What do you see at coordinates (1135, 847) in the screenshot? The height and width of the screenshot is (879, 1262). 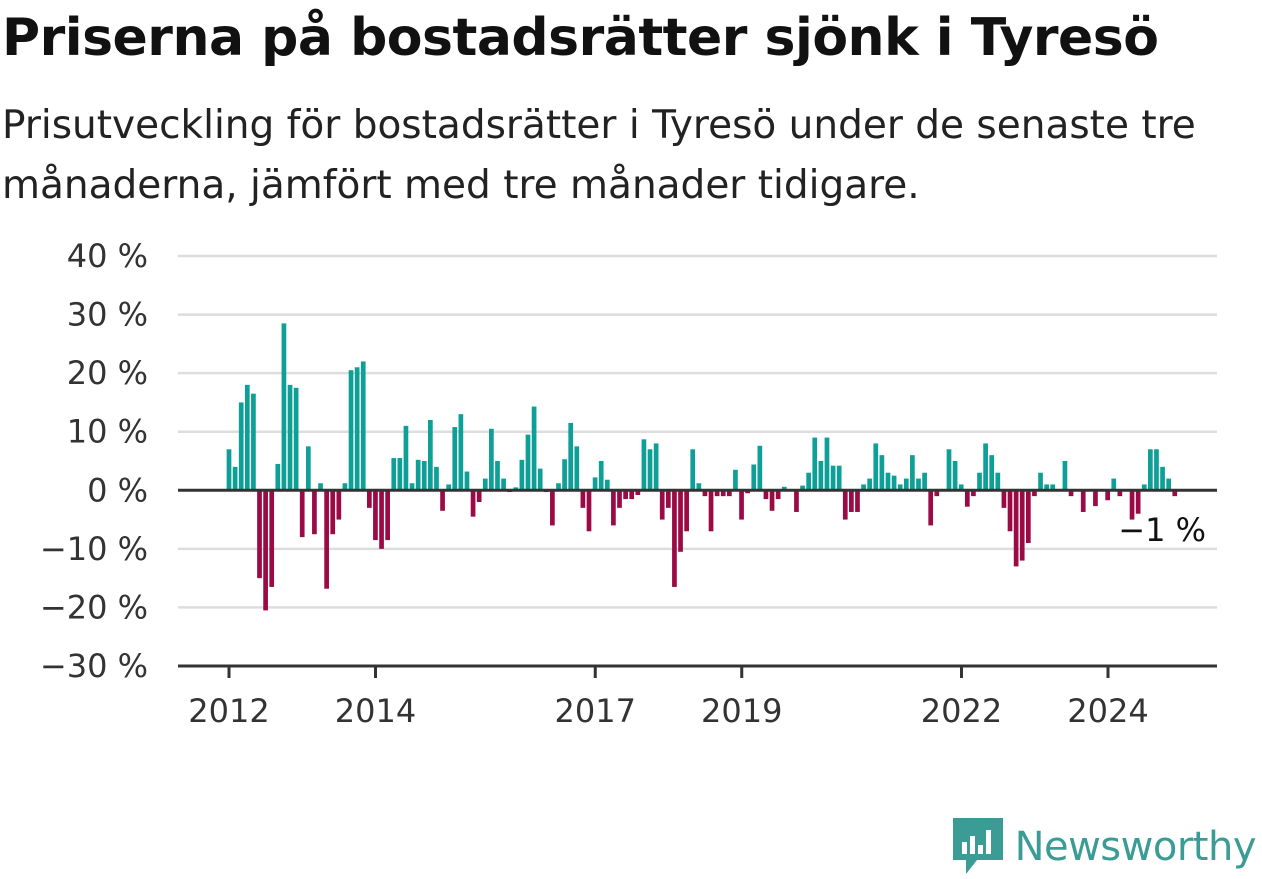 I see `brand-name: Newsworthy` at bounding box center [1135, 847].